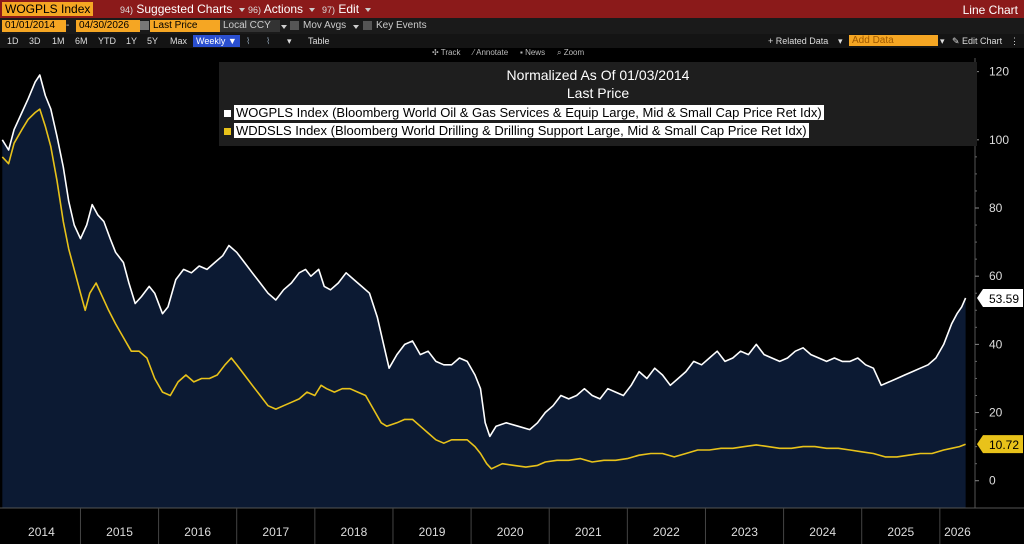 This screenshot has width=1024, height=544. What do you see at coordinates (325, 25) in the screenshot?
I see `mov-avgs-label: Mov Avgs` at bounding box center [325, 25].